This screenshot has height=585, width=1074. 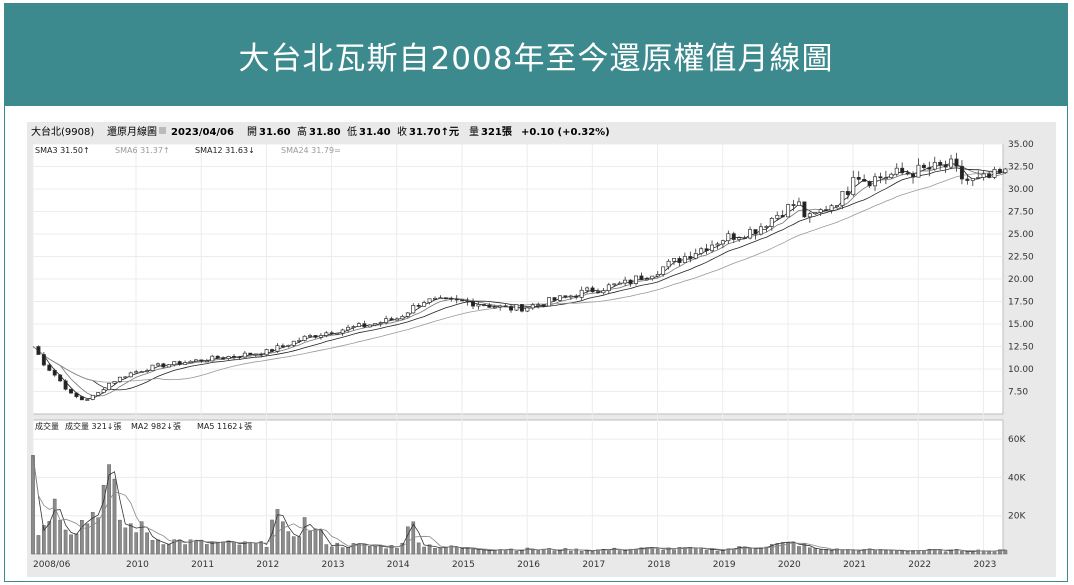 What do you see at coordinates (724, 565) in the screenshot?
I see `time-tick-label: 2019` at bounding box center [724, 565].